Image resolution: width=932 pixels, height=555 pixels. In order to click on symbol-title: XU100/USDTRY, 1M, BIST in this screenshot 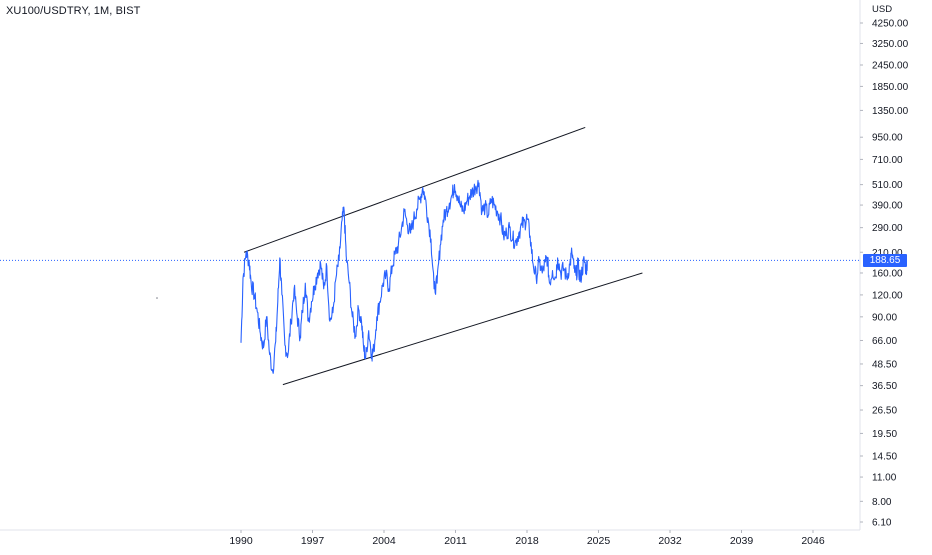, I will do `click(73, 11)`.